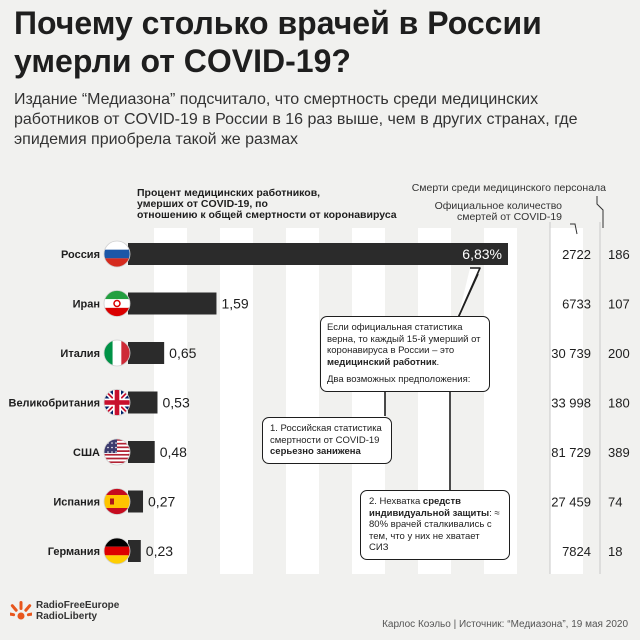 This screenshot has width=640, height=640. I want to click on chart-title-line: умерших от COVID-19, по, so click(202, 204).